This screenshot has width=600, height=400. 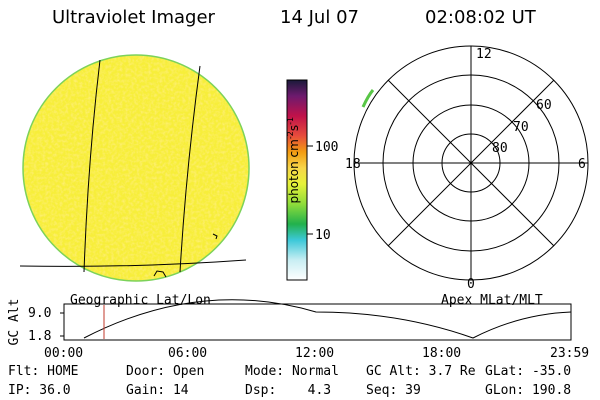 I want to click on image-projection-label: Geographic Lat/Lon, so click(x=140, y=300).